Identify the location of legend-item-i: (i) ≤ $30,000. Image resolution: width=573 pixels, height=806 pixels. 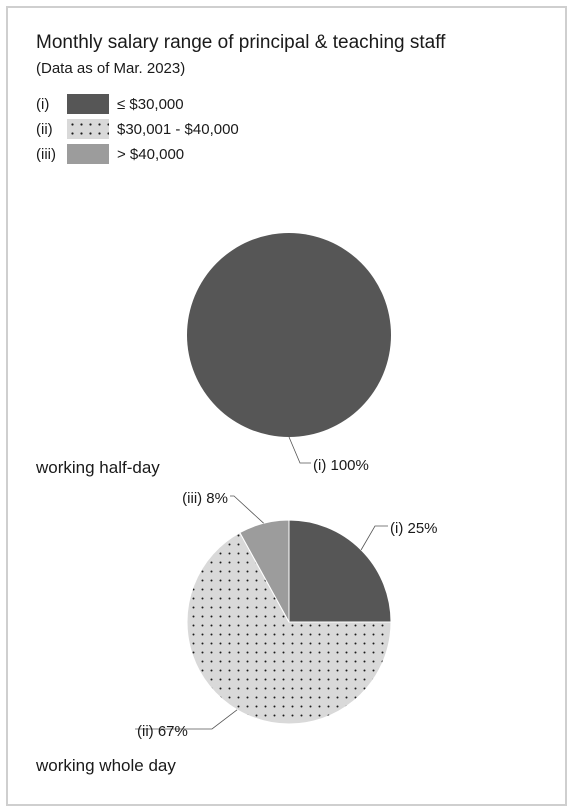
(196, 106).